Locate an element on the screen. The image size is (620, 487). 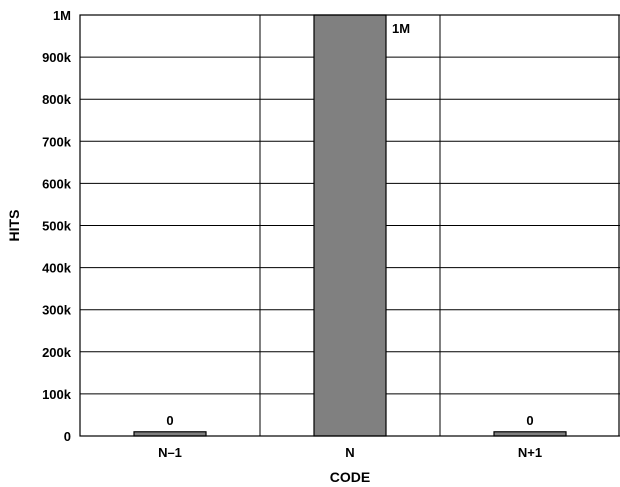
y-tick-label-2: 200k is located at coordinates (57, 352).